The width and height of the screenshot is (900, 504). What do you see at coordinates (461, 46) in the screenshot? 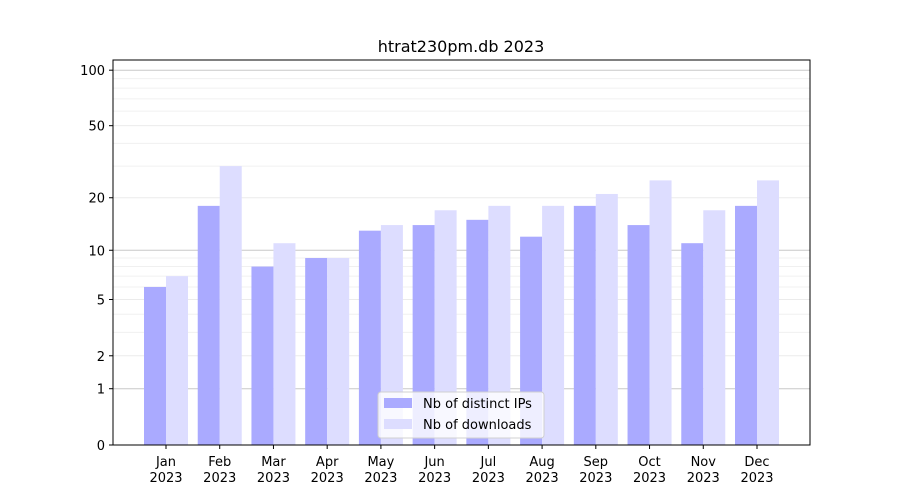
I see `chart-title: htrat230pm.db 2023` at bounding box center [461, 46].